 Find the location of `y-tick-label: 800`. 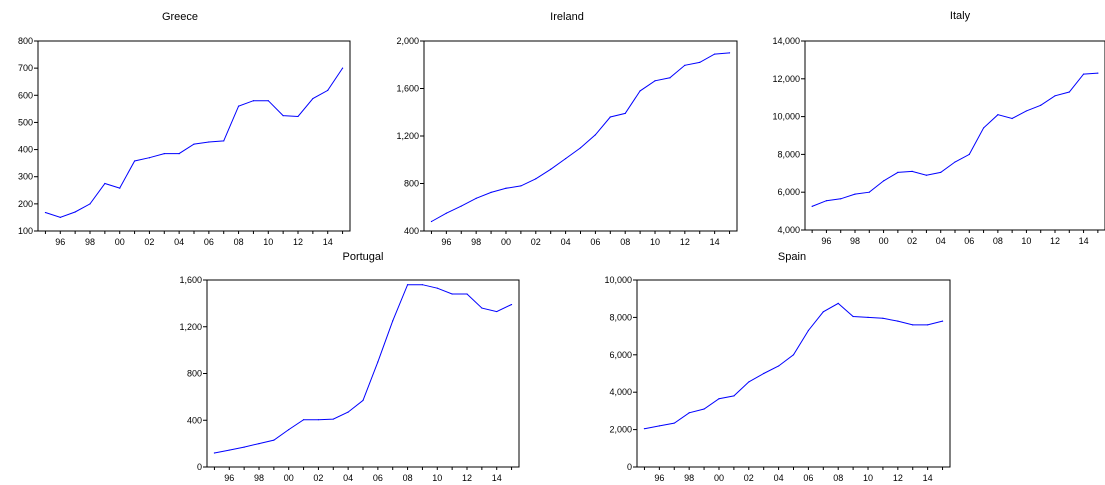

y-tick-label: 800 is located at coordinates (194, 374).